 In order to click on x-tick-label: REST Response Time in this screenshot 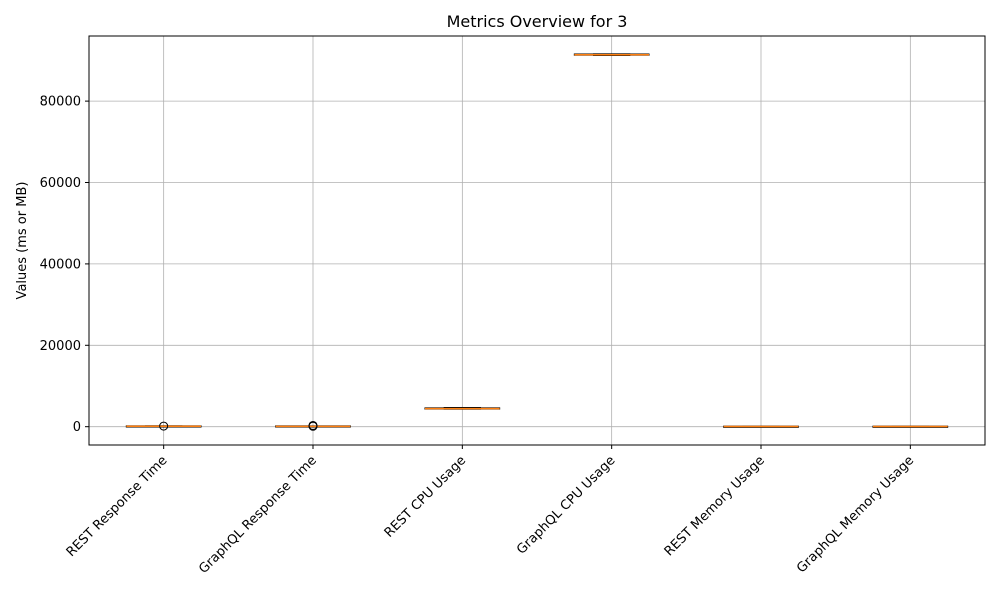, I will do `click(117, 506)`.